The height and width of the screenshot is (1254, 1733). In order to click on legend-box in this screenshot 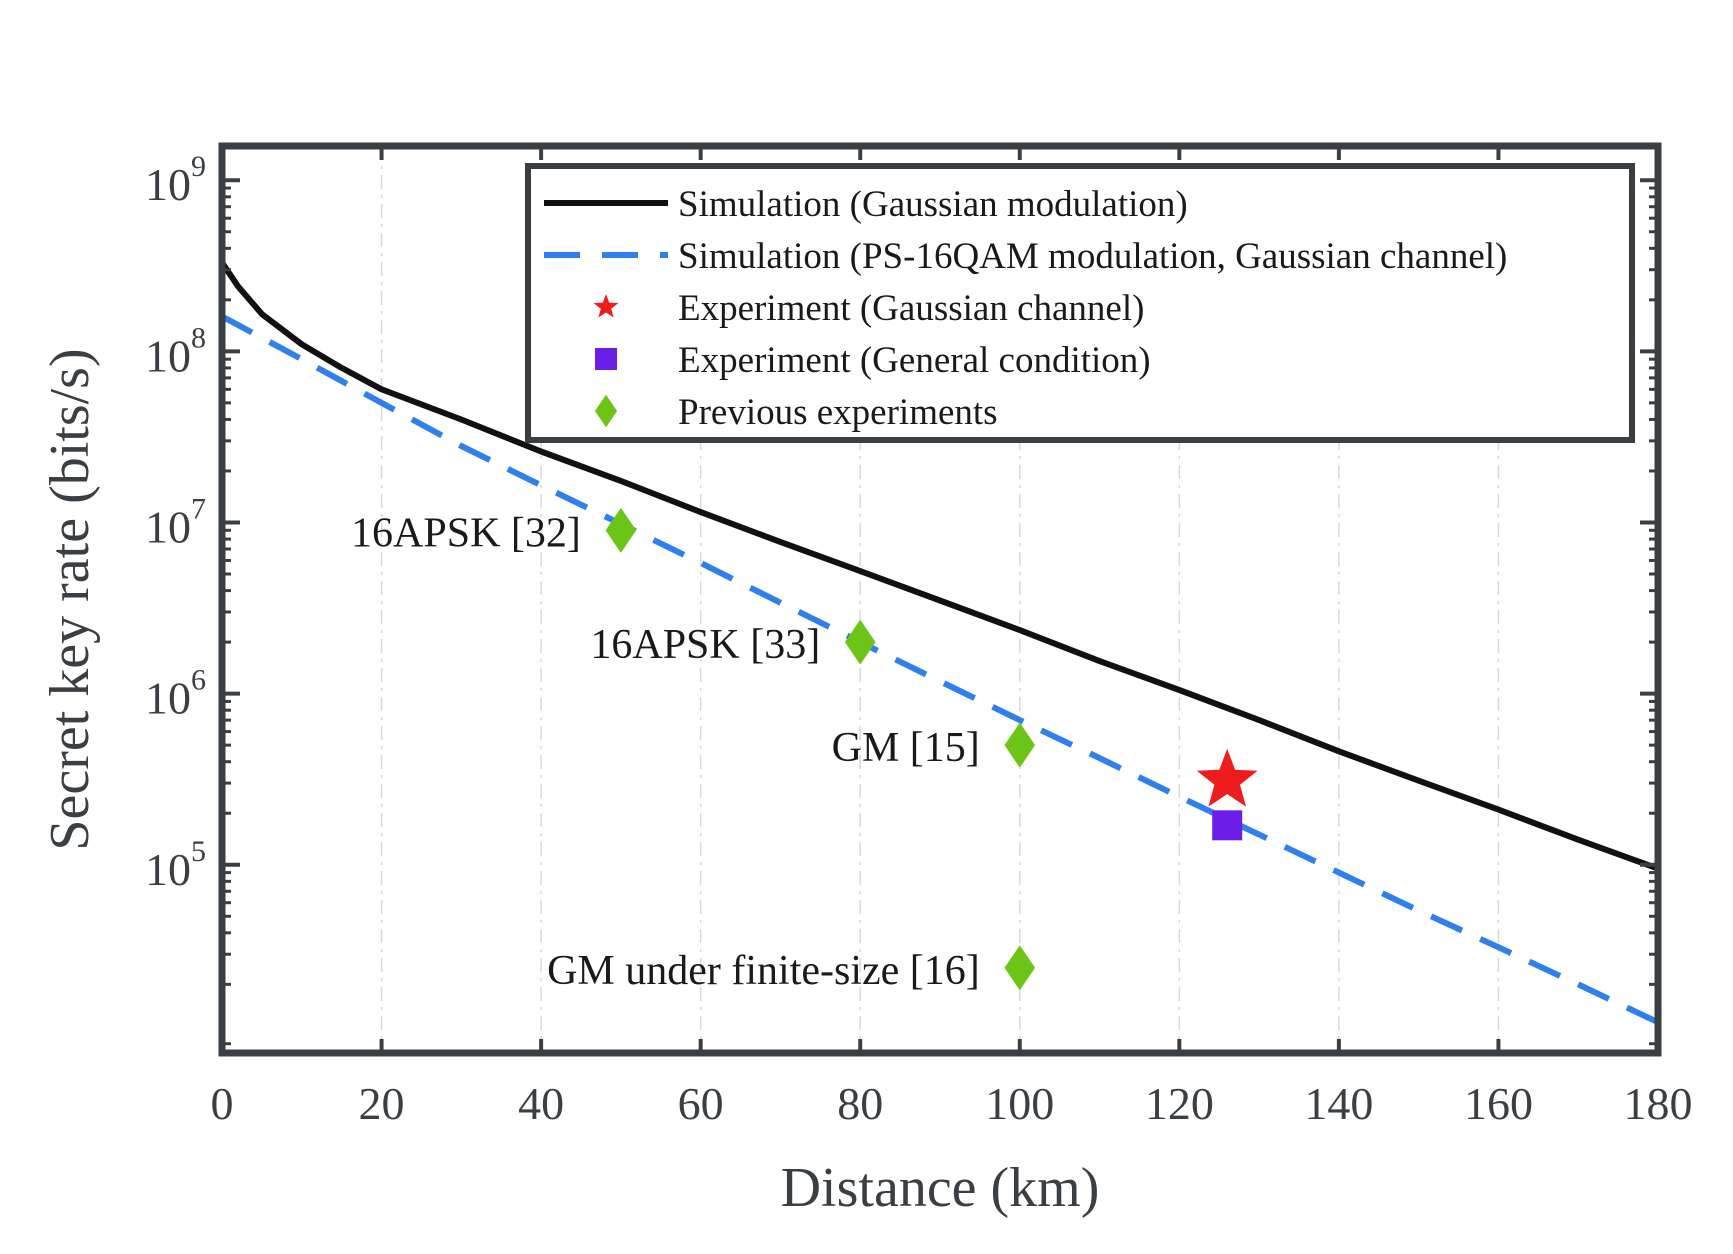, I will do `click(1080, 303)`.